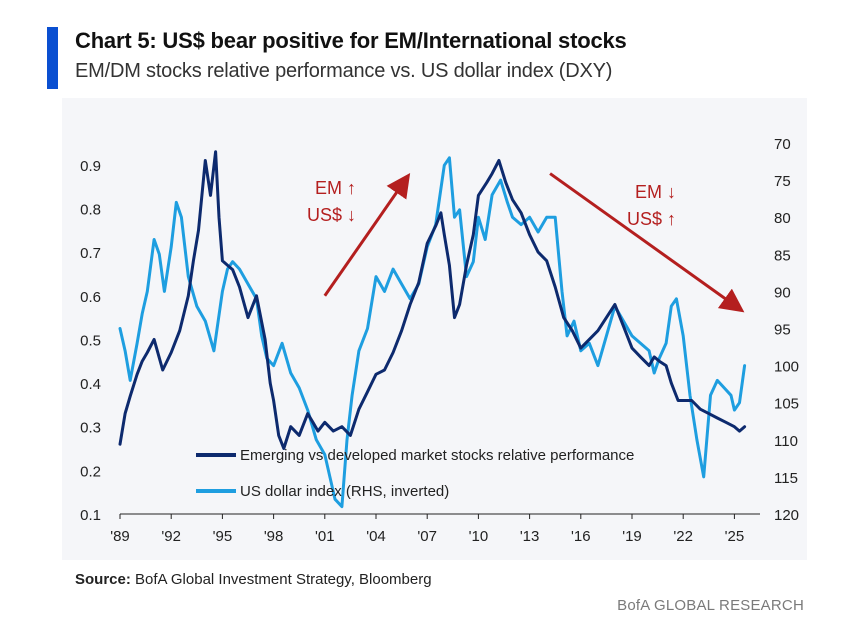 This screenshot has height=642, width=861. Describe the element at coordinates (90, 384) in the screenshot. I see `y-left-tick-label: 0.4` at that location.